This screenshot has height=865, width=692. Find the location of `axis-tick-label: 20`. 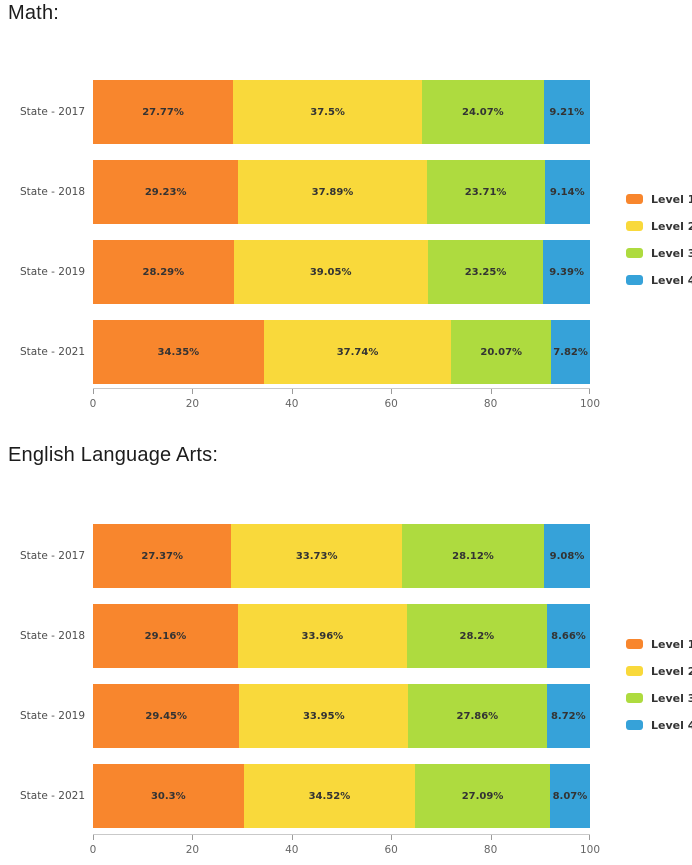

axis-tick-label: 20 is located at coordinates (192, 404).